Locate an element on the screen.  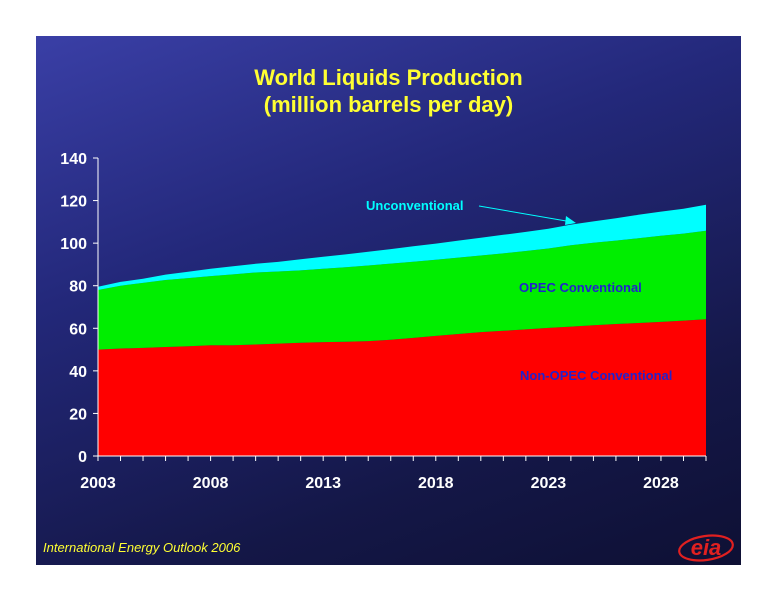
eia-logo: eia is located at coordinates (706, 548).